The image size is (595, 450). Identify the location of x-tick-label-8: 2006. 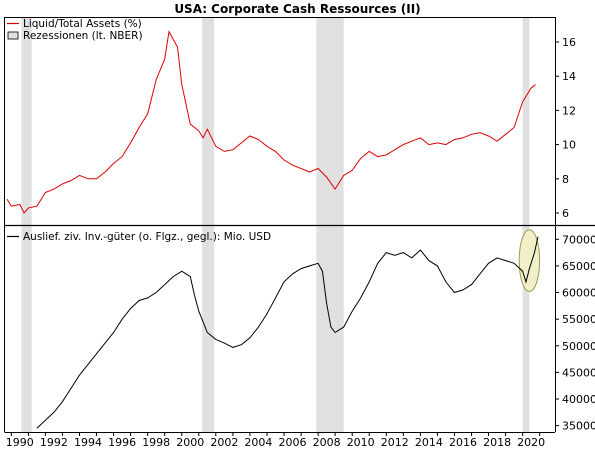
(293, 442).